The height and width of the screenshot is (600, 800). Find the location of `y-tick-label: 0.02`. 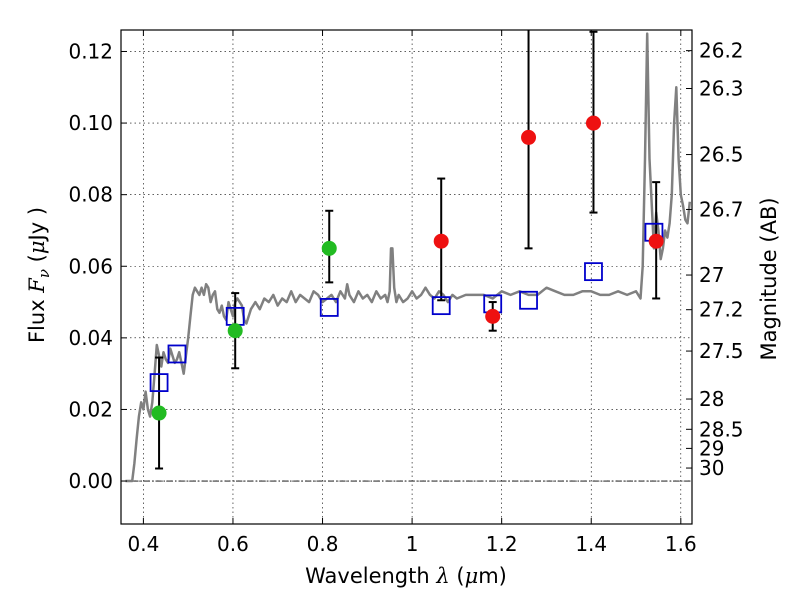

y-tick-label: 0.02 is located at coordinates (90, 409).